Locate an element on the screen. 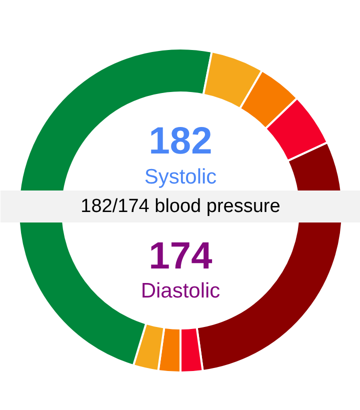  text: Systolic is located at coordinates (180, 177).